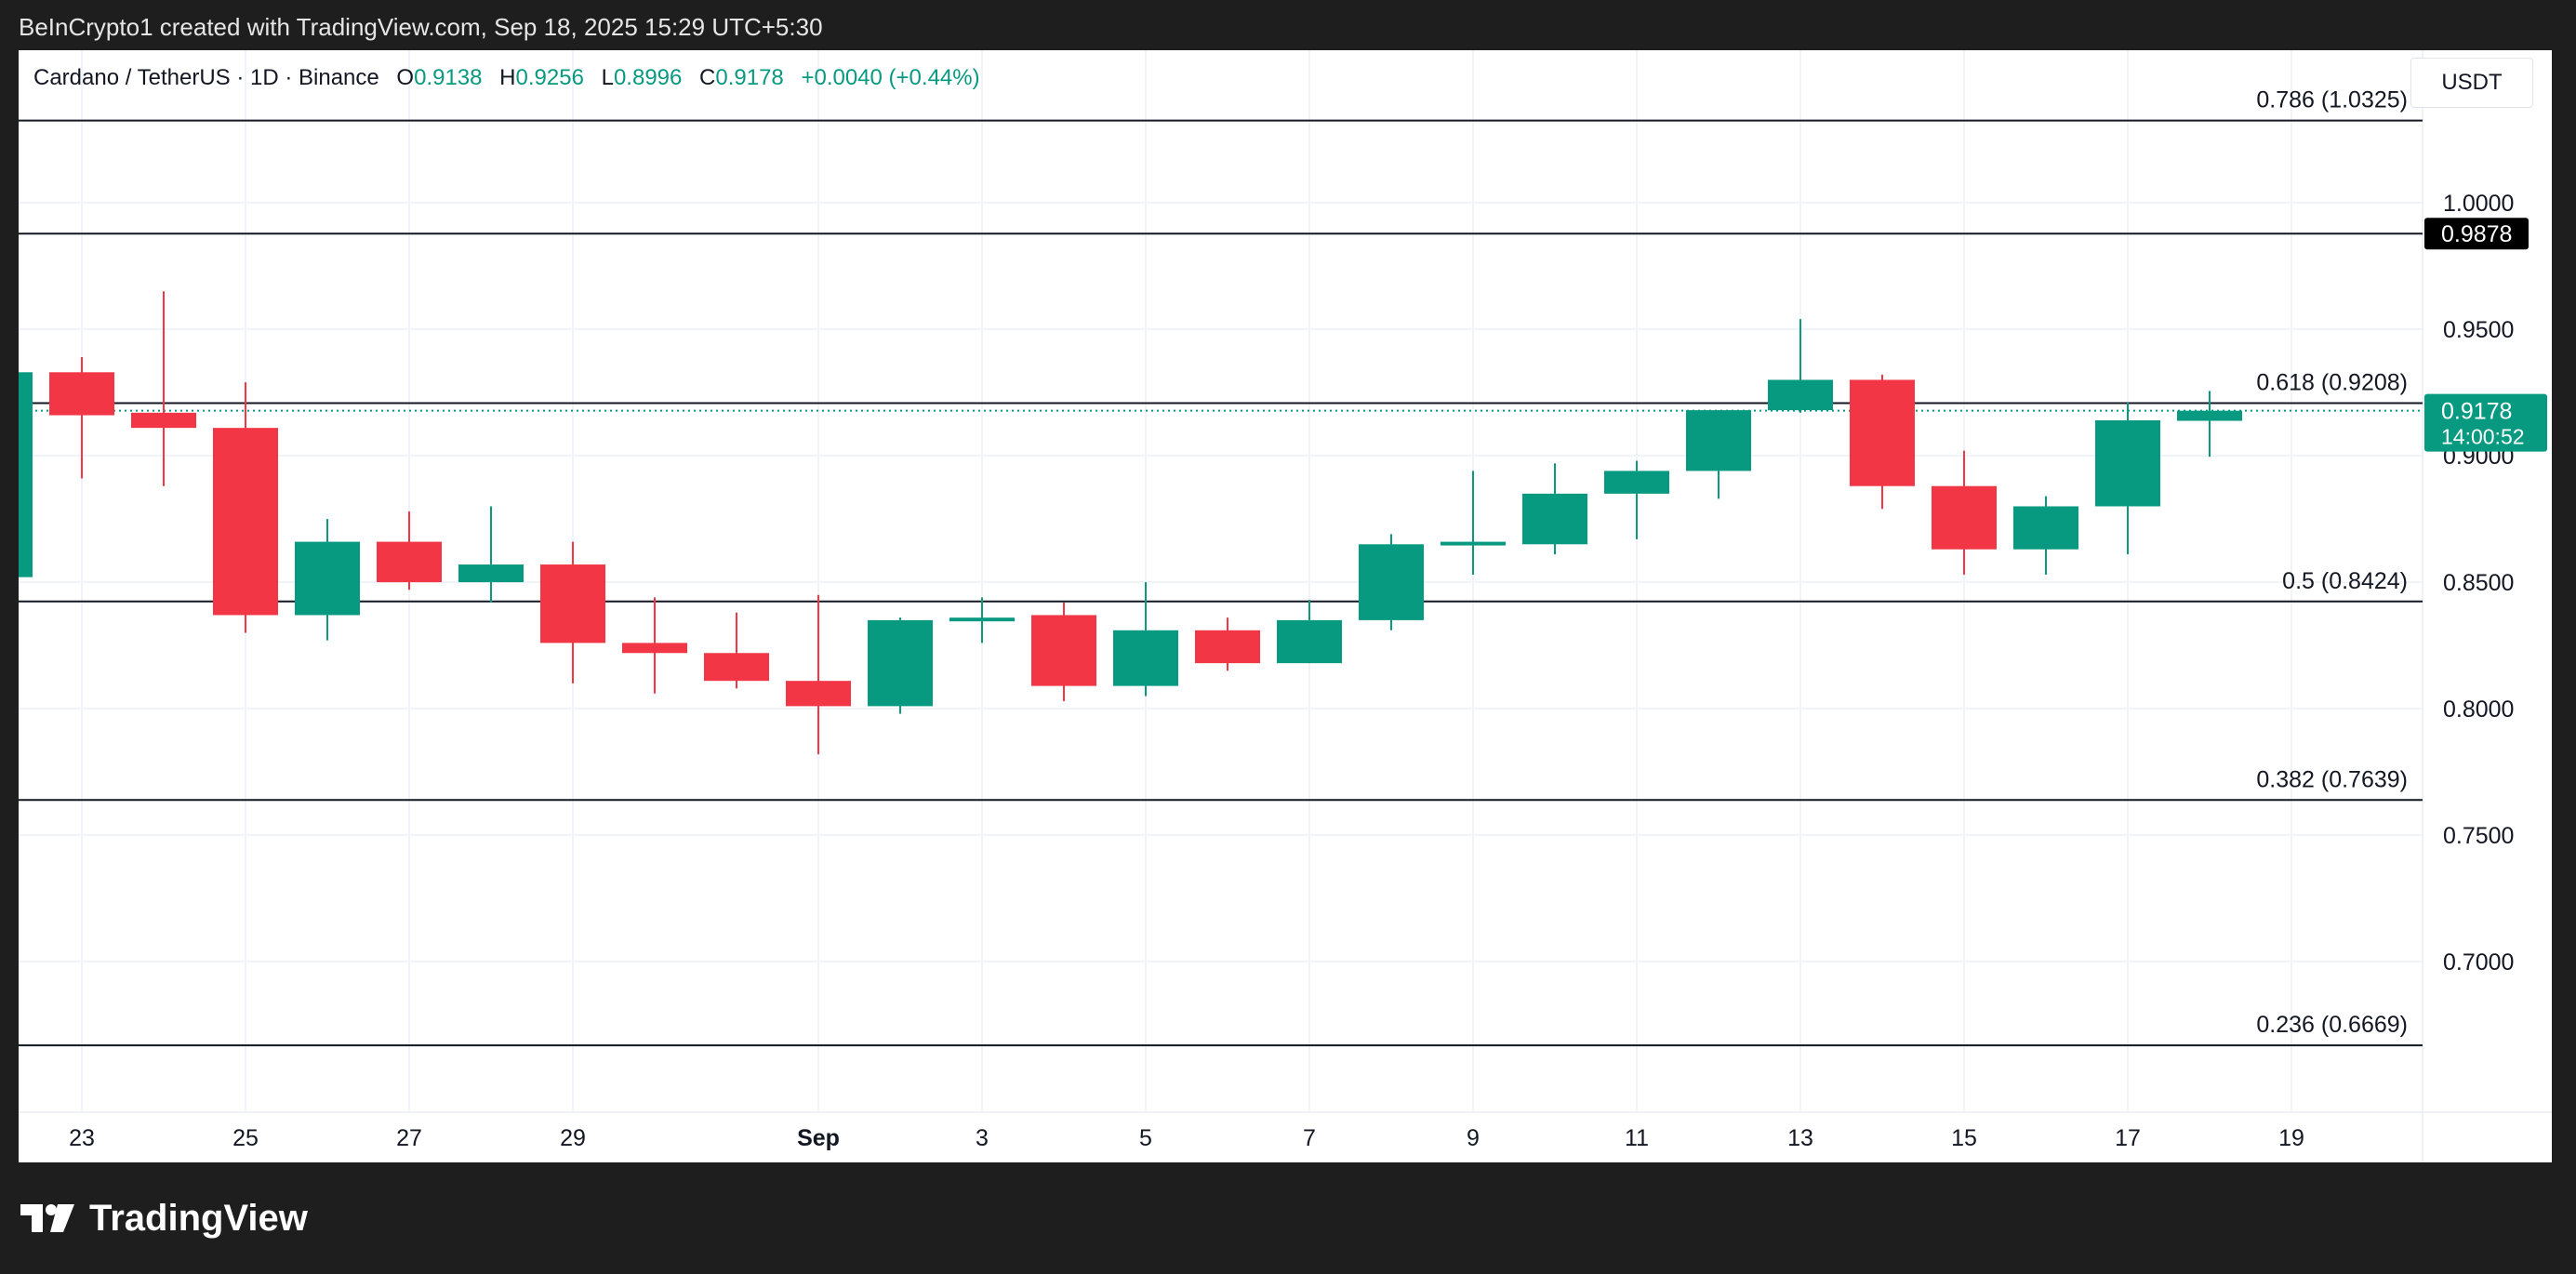 The image size is (2576, 1274). What do you see at coordinates (405, 77) in the screenshot?
I see `open-label: O` at bounding box center [405, 77].